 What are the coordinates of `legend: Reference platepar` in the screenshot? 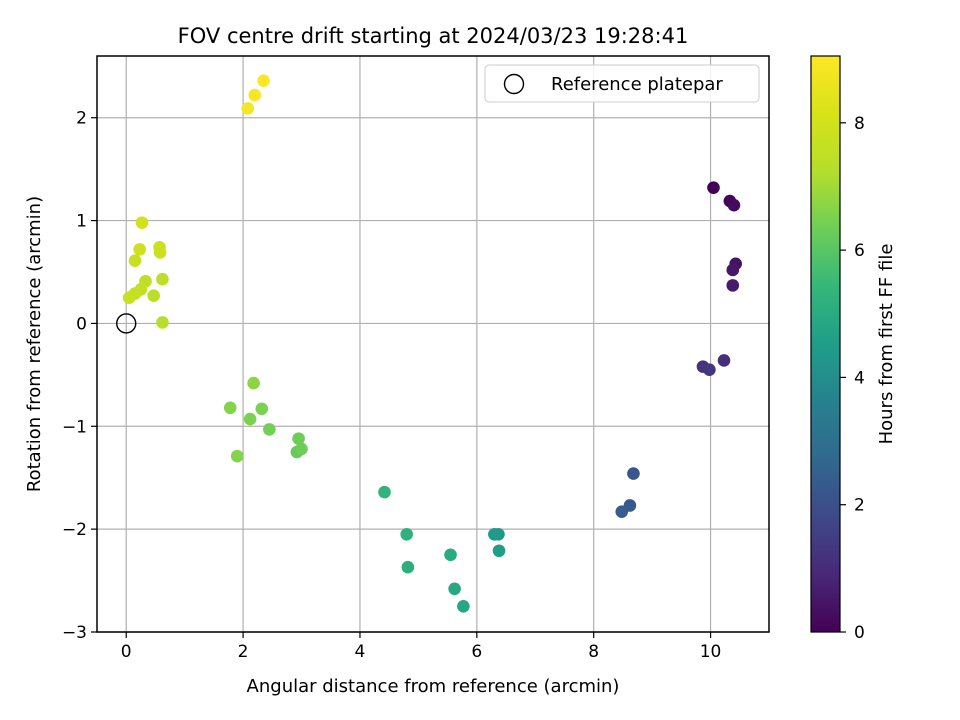 It's located at (622, 83).